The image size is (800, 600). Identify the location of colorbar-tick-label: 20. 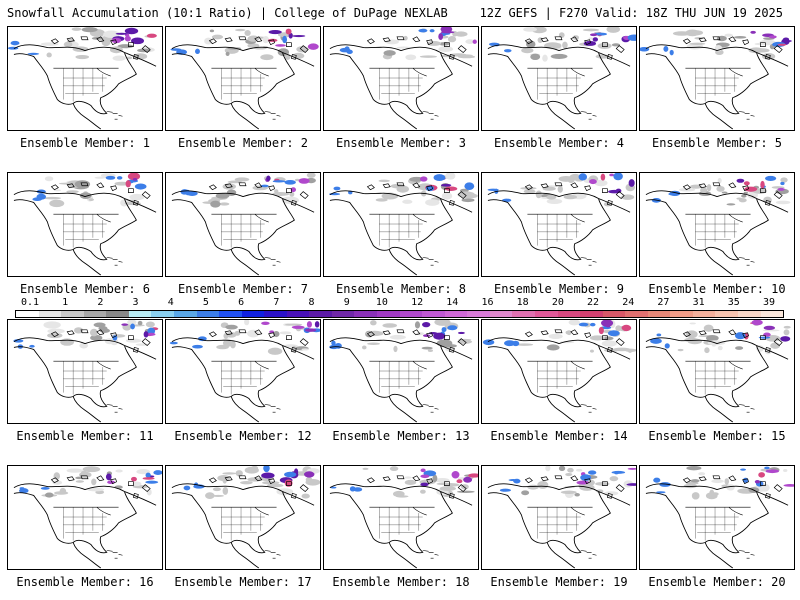
(557, 302).